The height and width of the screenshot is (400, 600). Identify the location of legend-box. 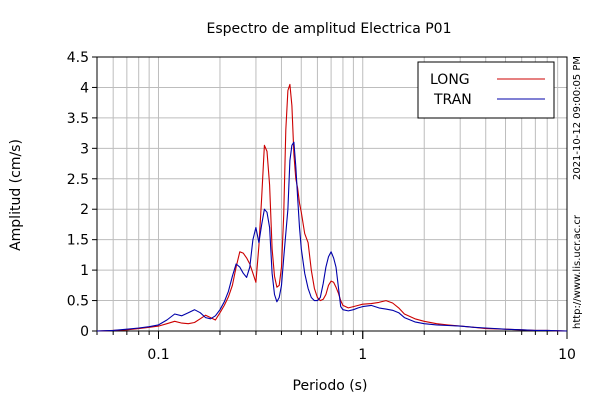
(486, 90).